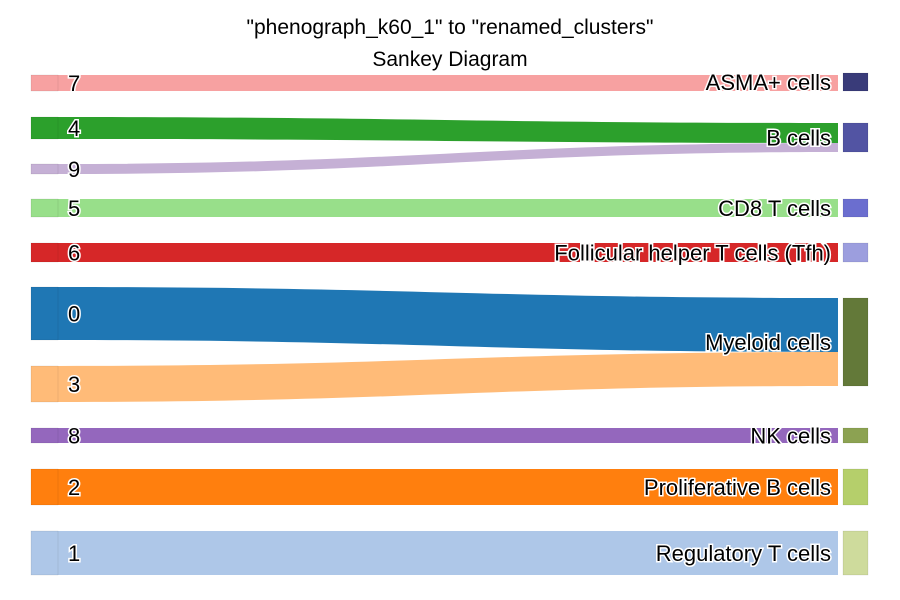 This screenshot has width=900, height=600. What do you see at coordinates (74, 384) in the screenshot?
I see `source-label-3: 3` at bounding box center [74, 384].